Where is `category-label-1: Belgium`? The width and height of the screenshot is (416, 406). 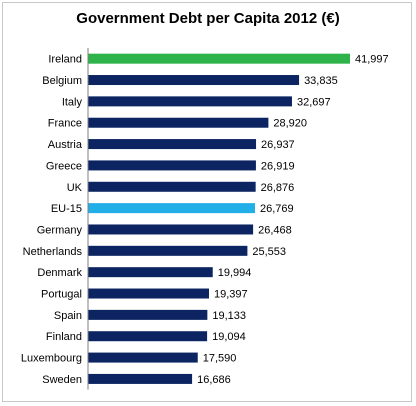
category-label-1: Belgium is located at coordinates (62, 81).